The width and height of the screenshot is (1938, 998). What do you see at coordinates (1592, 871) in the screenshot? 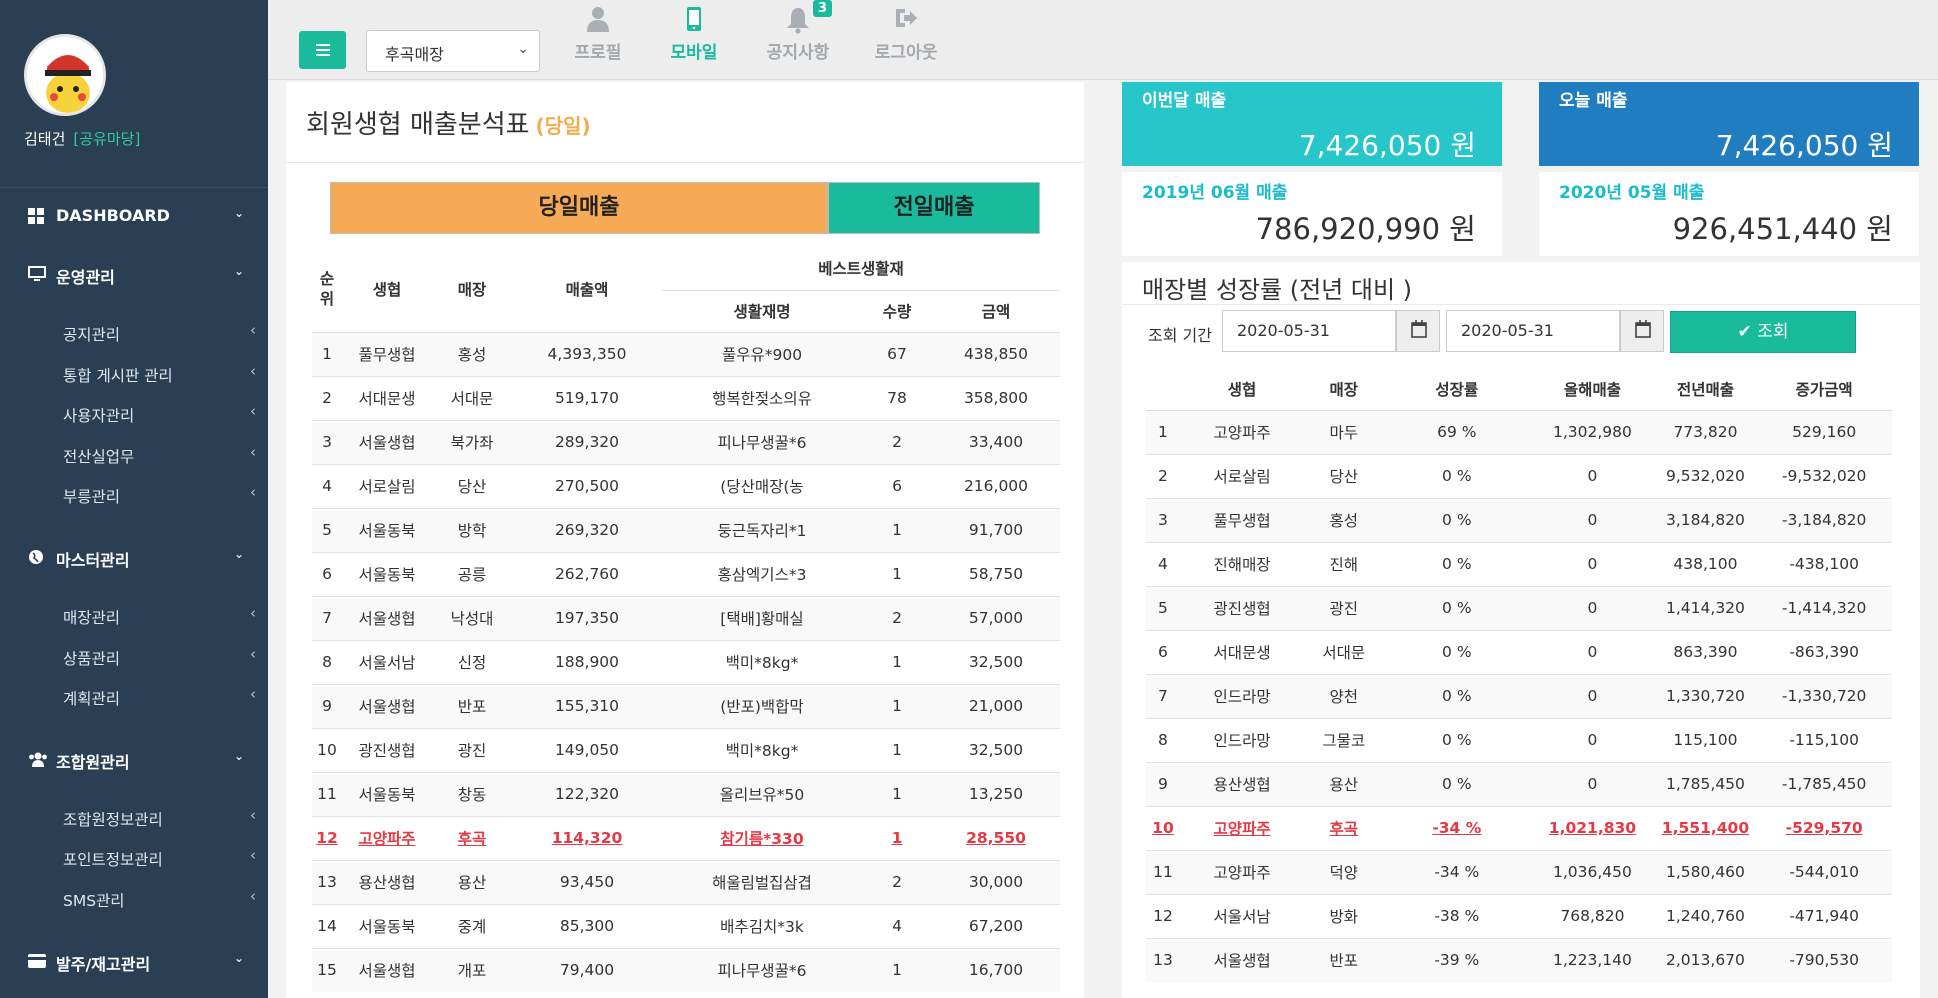
I see `table-cell: 1,036,450` at bounding box center [1592, 871].